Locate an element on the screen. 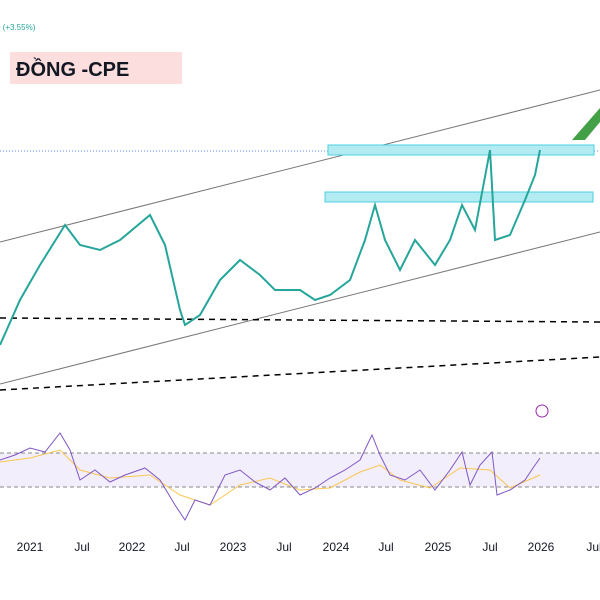  rsi-ma is located at coordinates (270, 477).